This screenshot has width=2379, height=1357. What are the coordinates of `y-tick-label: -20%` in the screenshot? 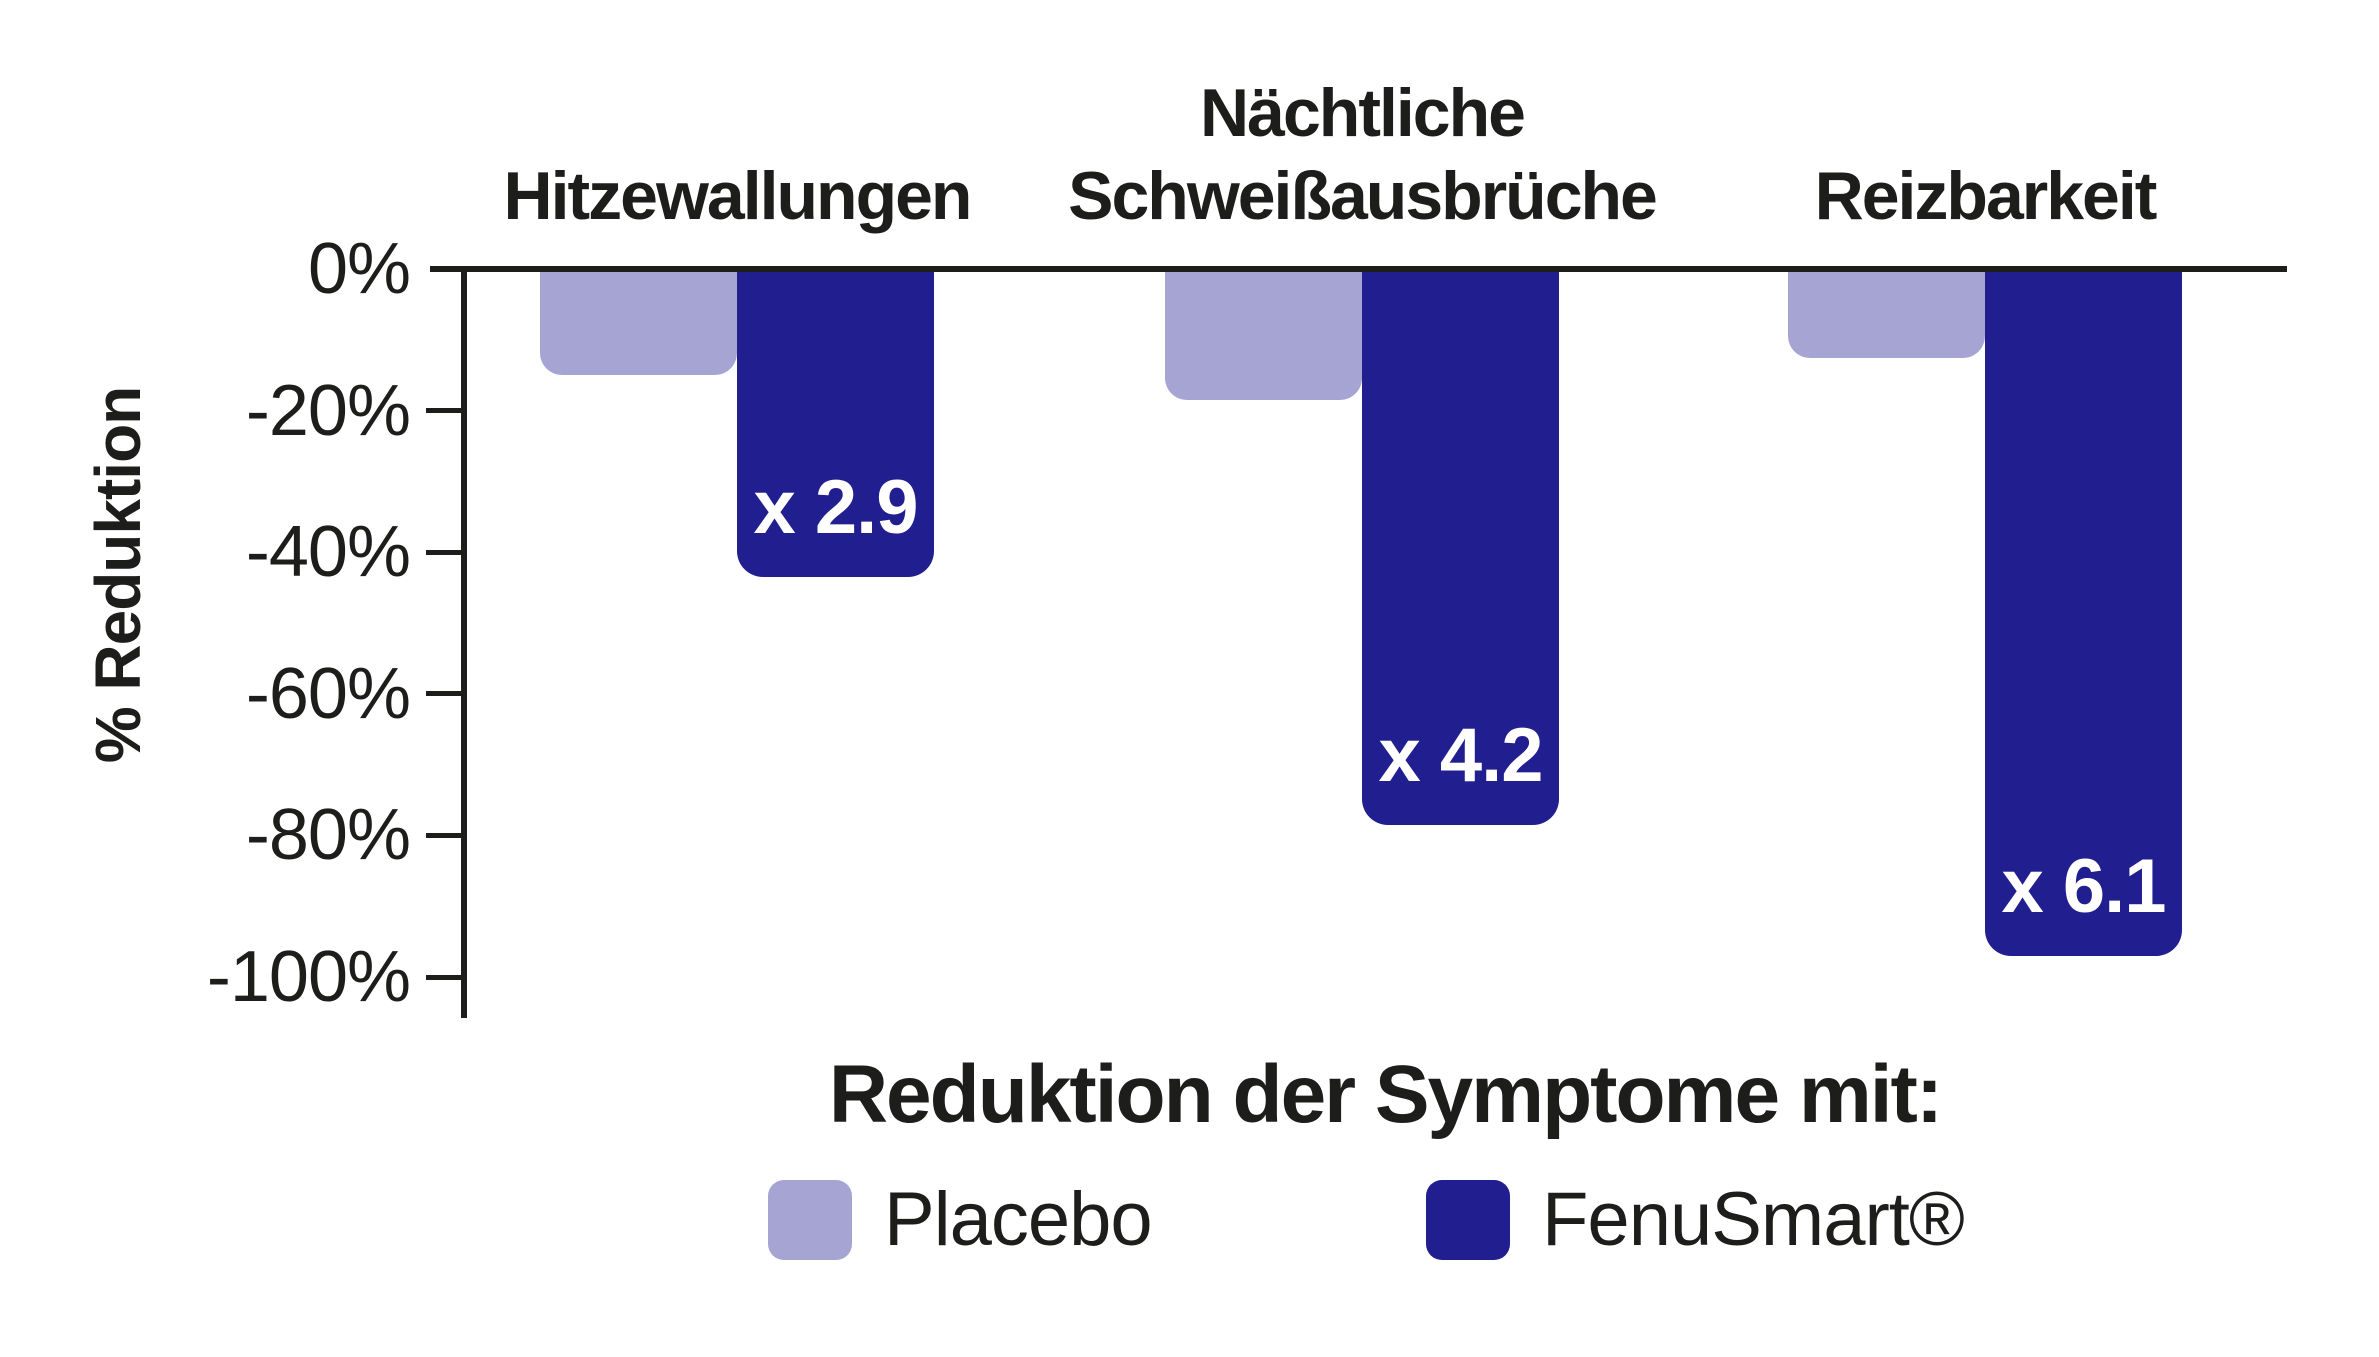 It's located at (328, 410).